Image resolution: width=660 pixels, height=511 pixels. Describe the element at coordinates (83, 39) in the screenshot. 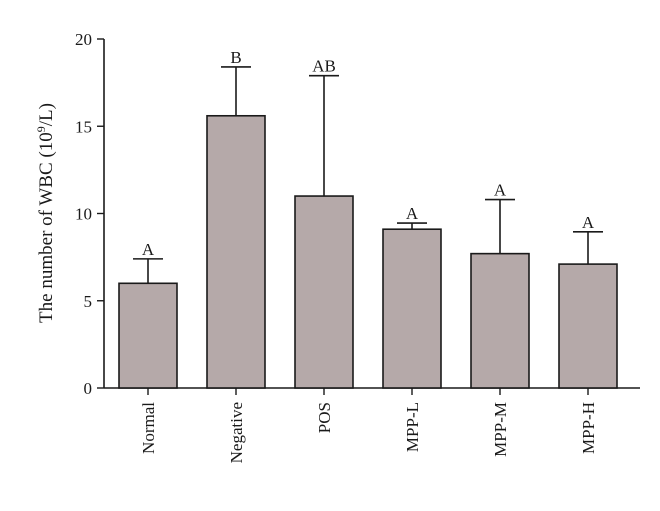

I see `y-tick-label: 20` at that location.